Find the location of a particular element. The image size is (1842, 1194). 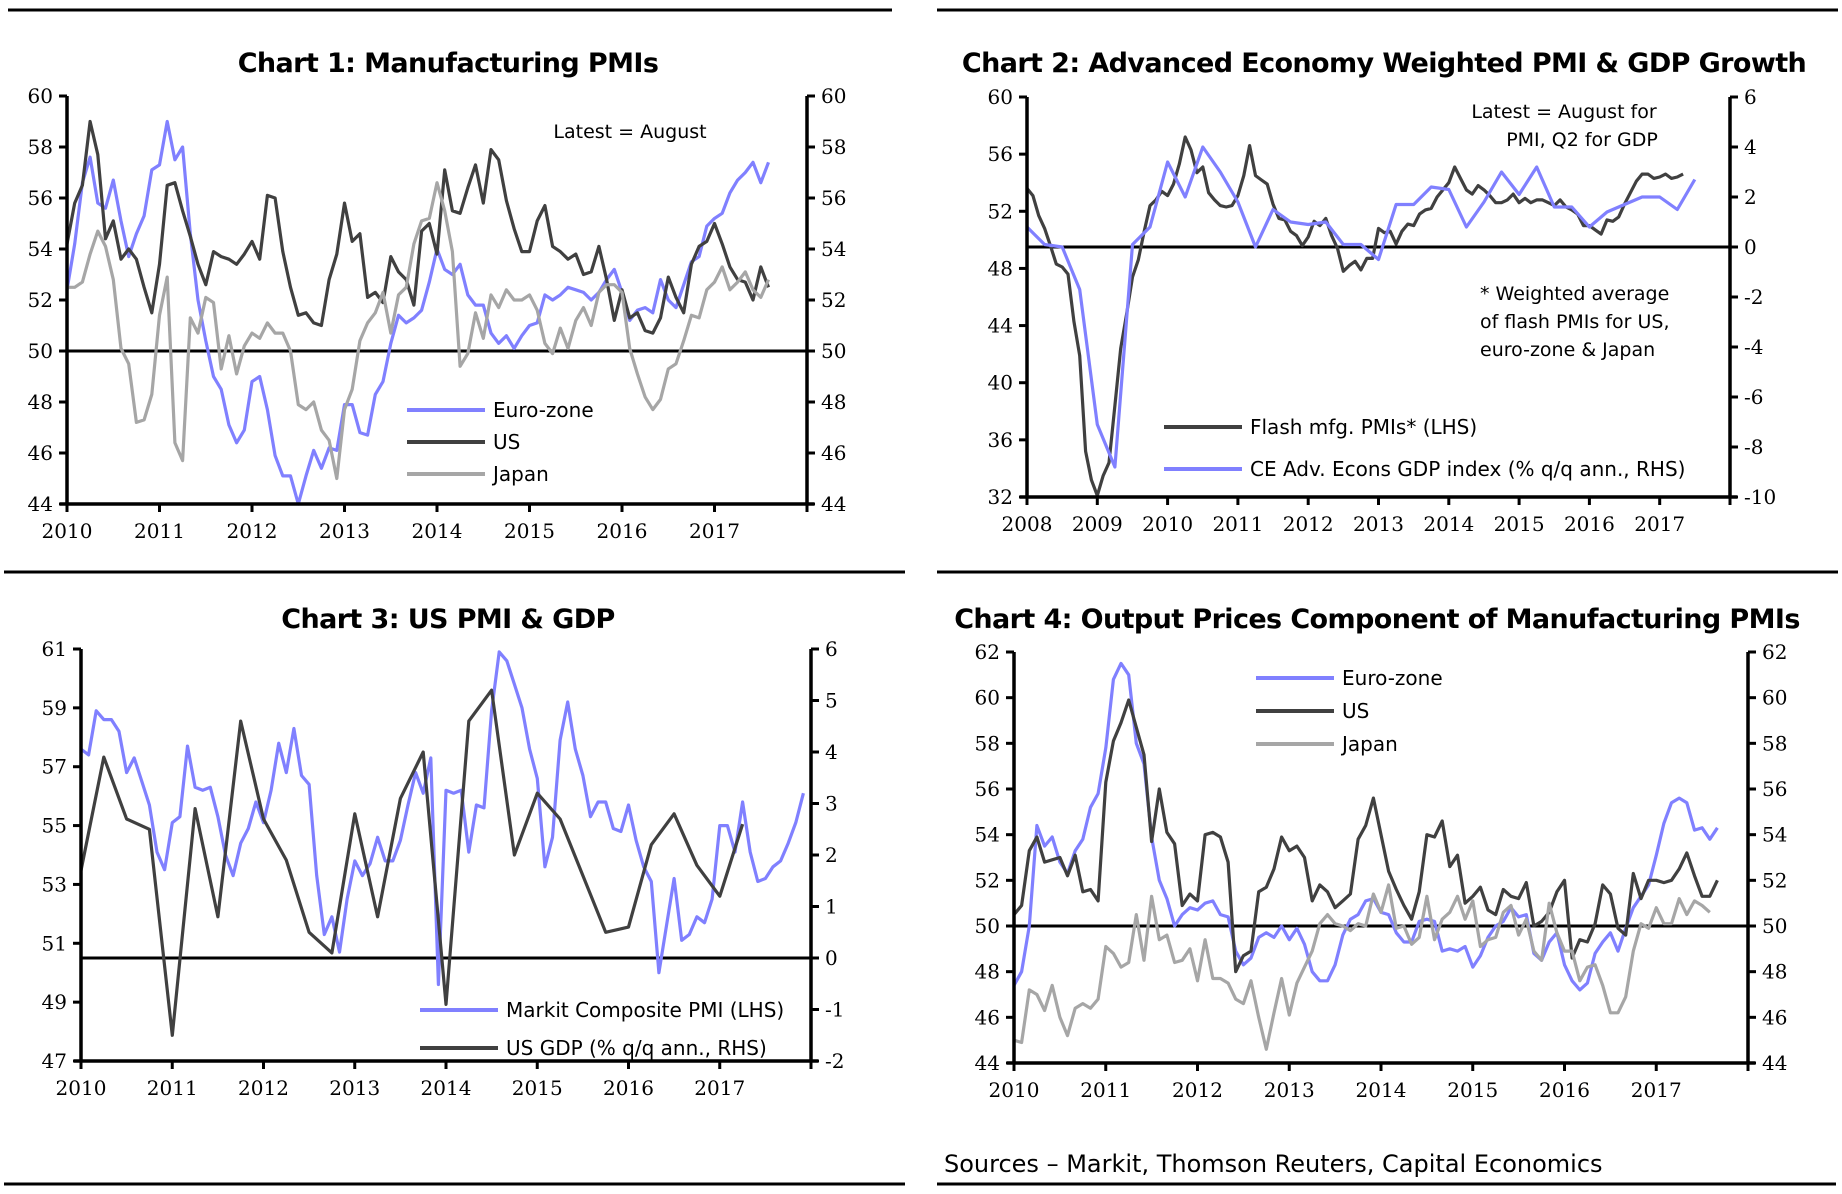

chart2-right-tick-label: -2 is located at coordinates (1753, 297).